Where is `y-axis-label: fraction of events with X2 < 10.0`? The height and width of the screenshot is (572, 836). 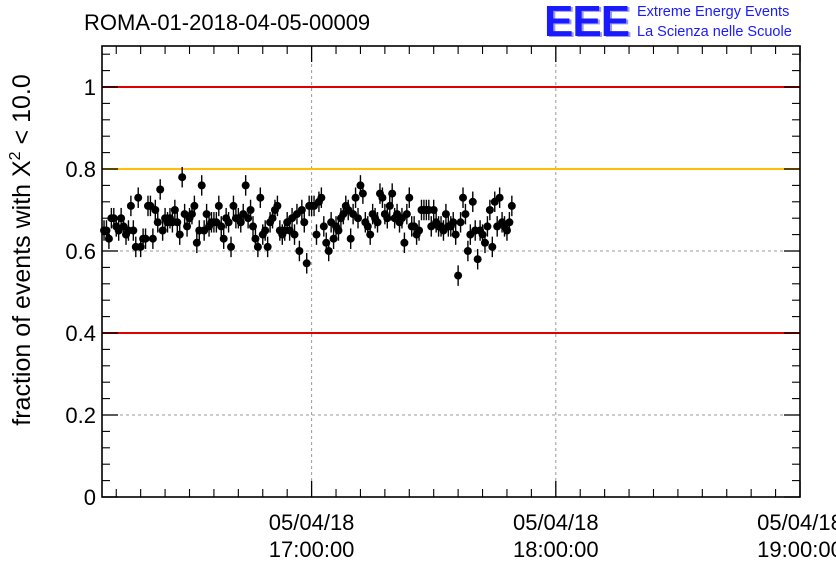
y-axis-label: fraction of events with X2 < 10.0 is located at coordinates (21, 249).